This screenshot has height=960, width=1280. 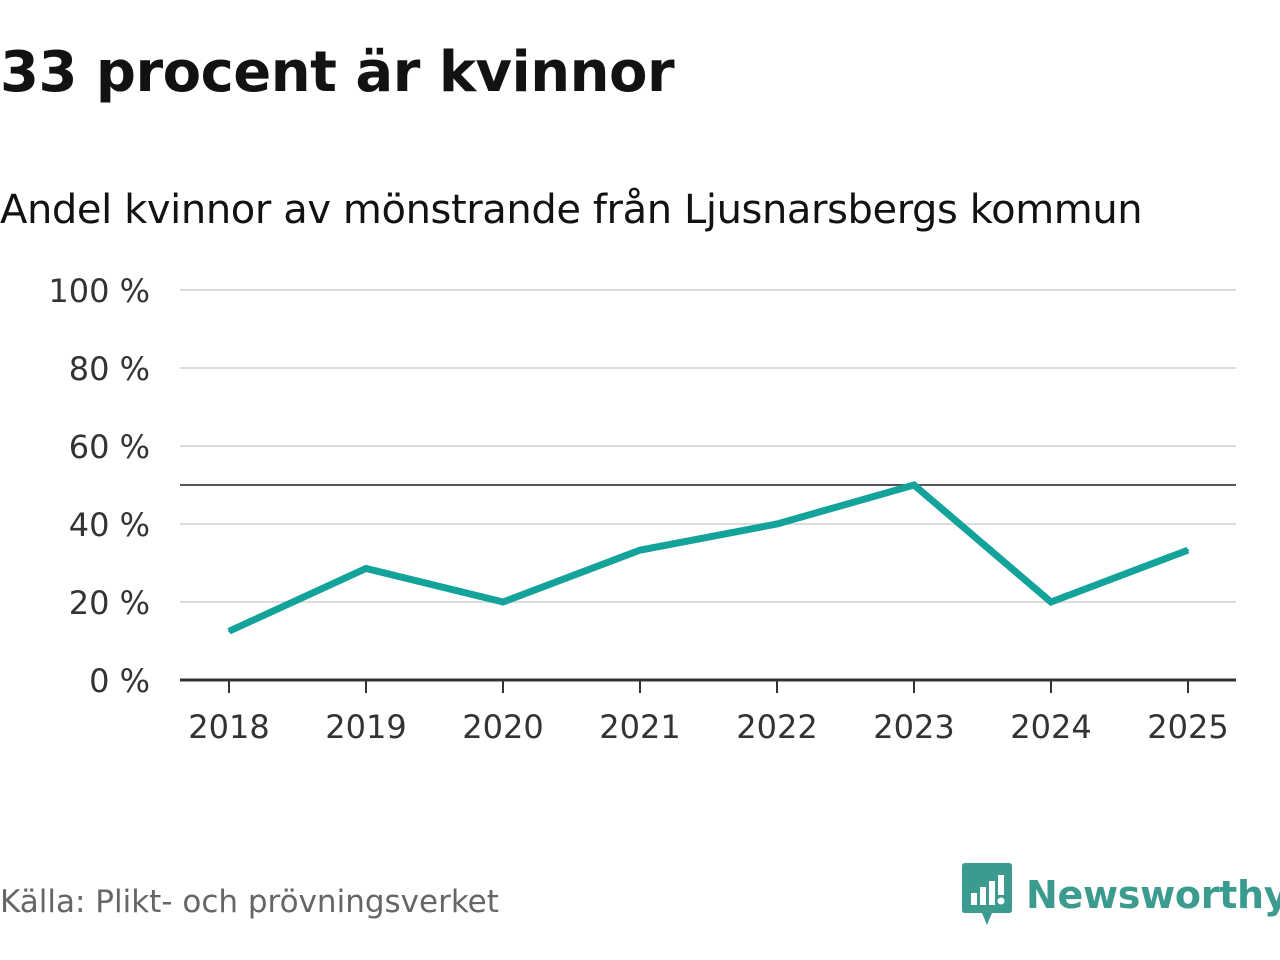 I want to click on series-group, so click(x=708, y=558).